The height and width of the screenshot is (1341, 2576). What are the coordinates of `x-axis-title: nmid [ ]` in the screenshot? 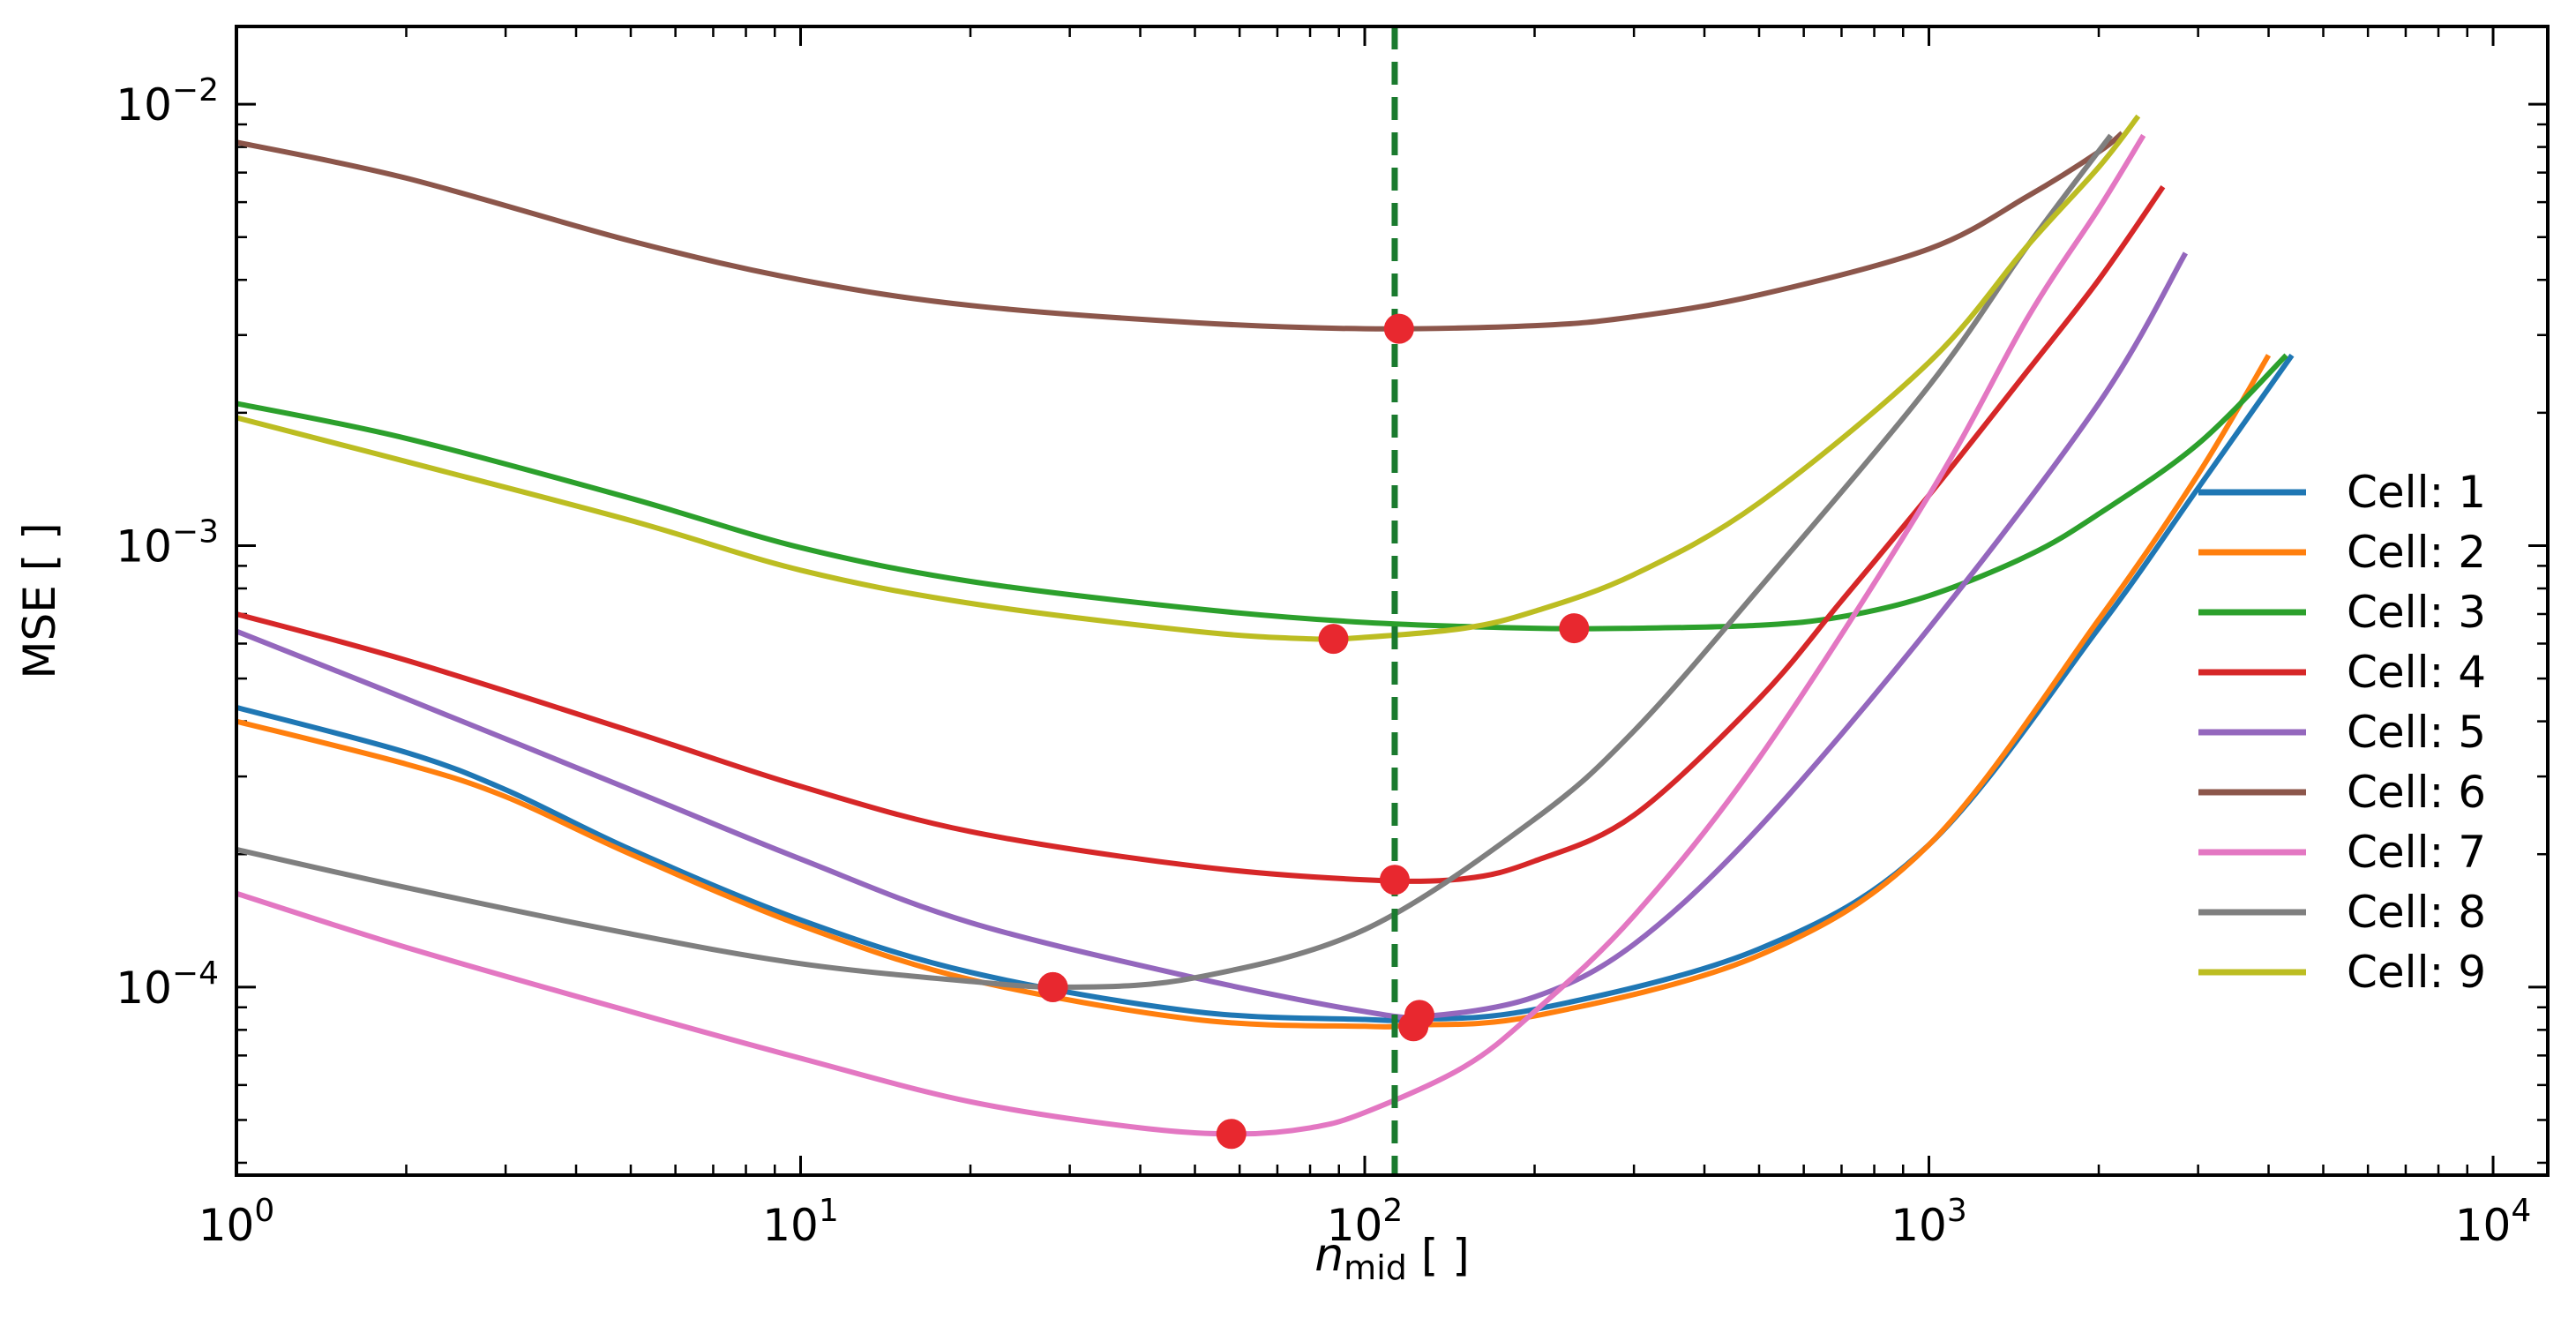 It's located at (1392, 1258).